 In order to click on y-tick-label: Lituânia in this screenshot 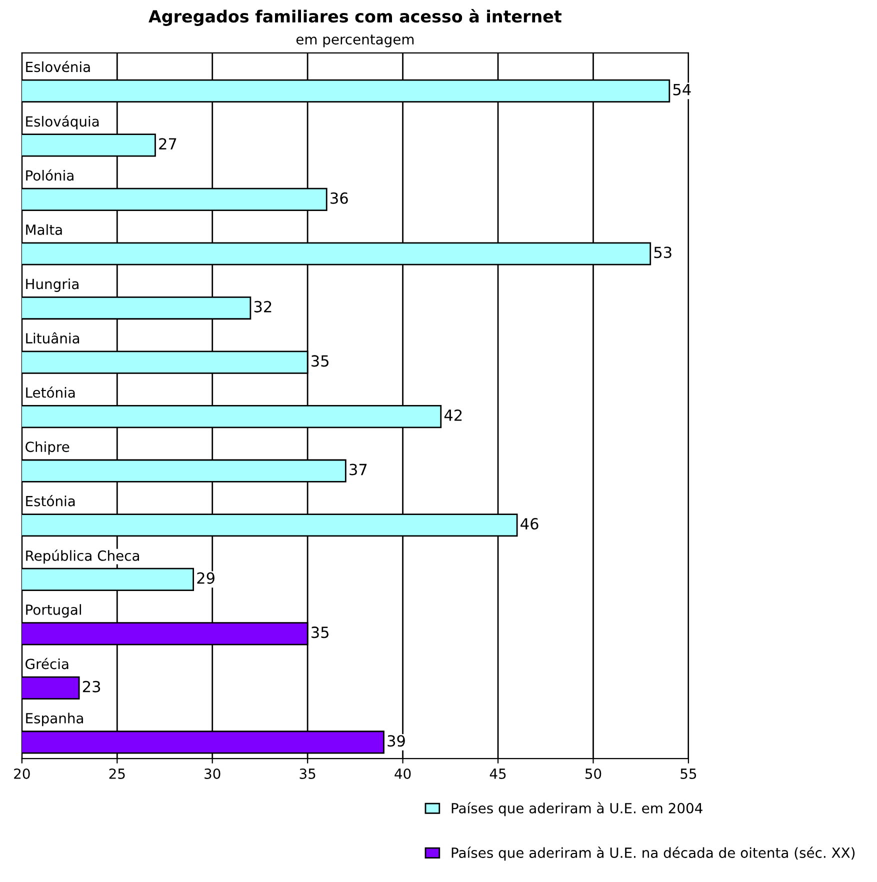, I will do `click(53, 338)`.